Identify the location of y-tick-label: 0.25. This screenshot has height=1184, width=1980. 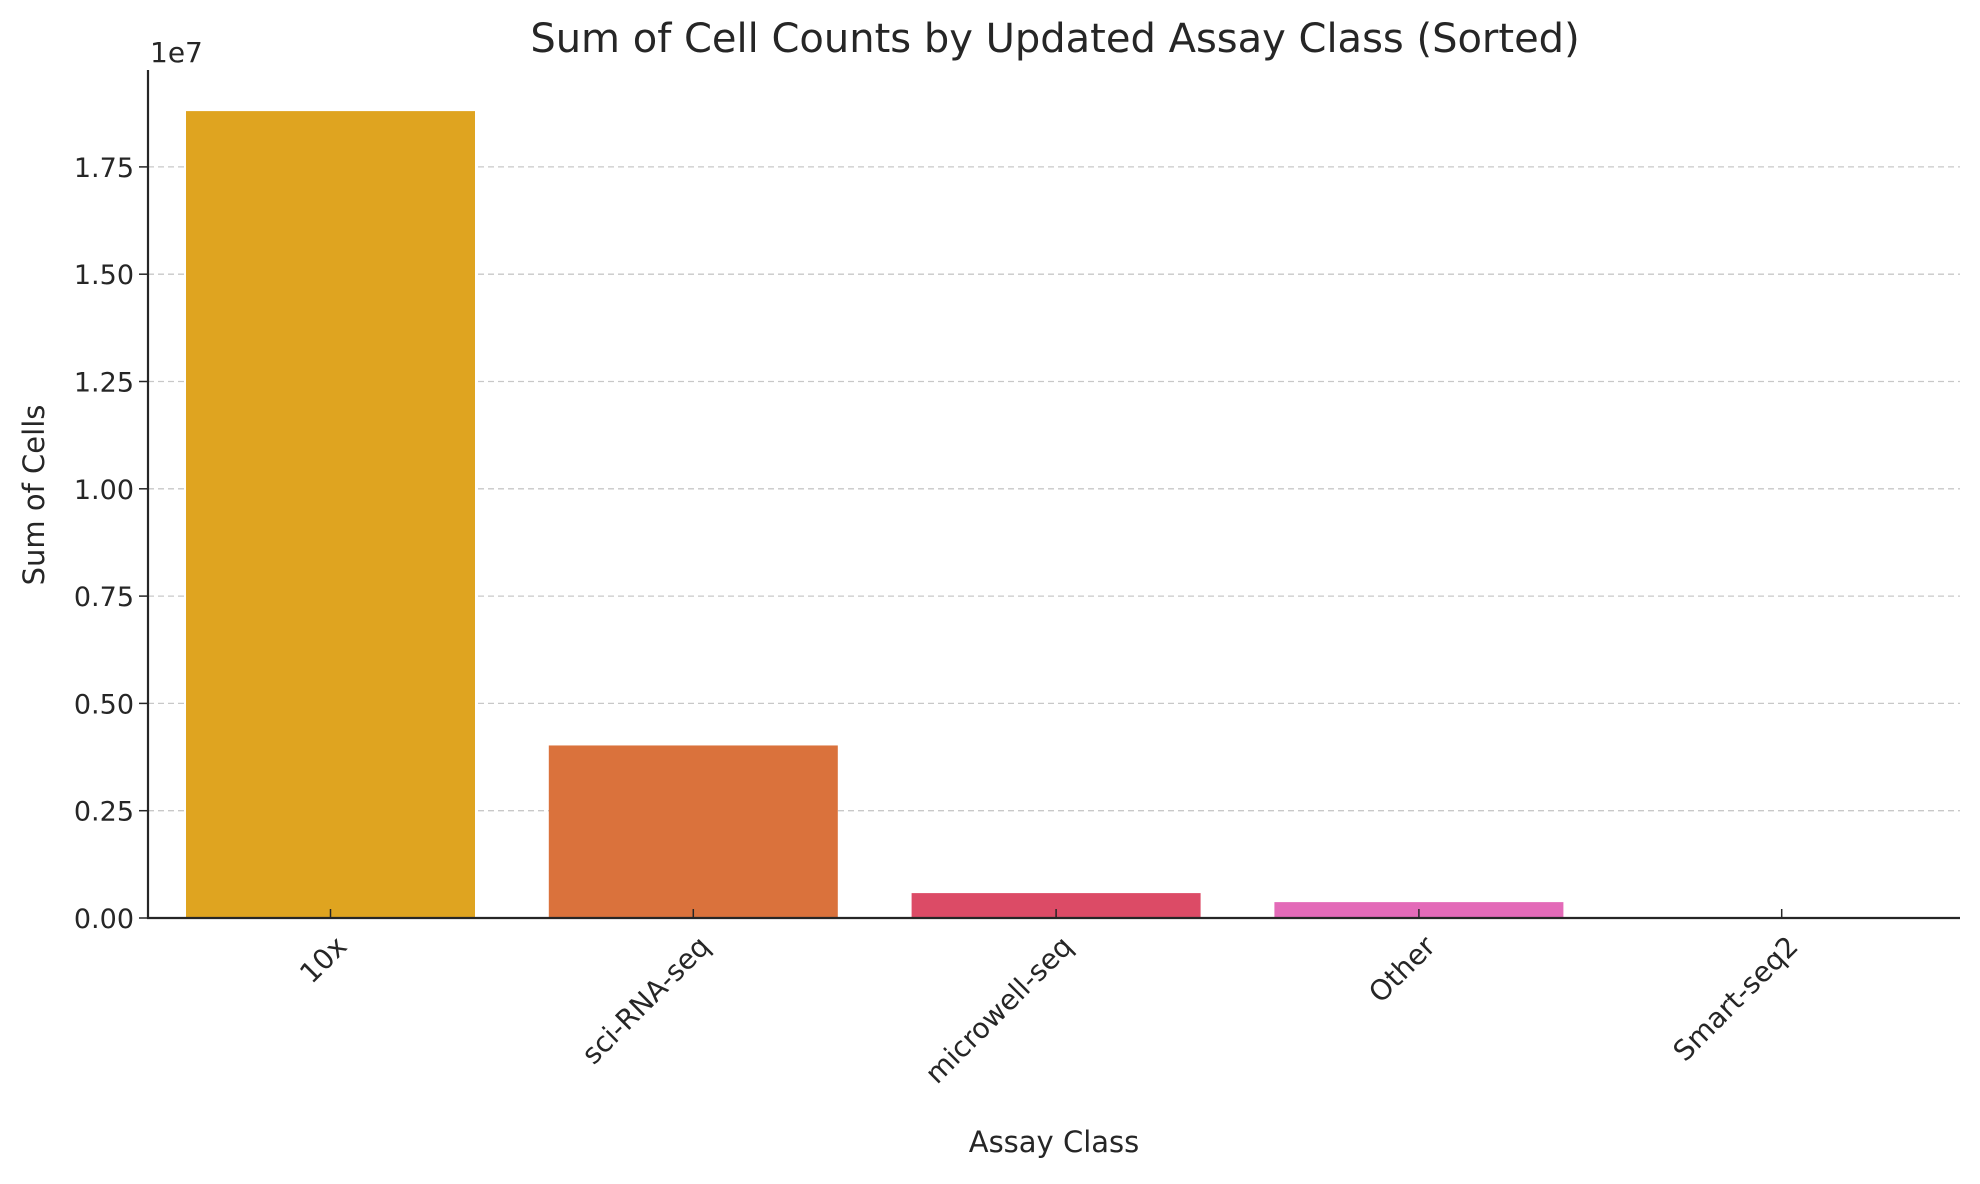
(104, 812).